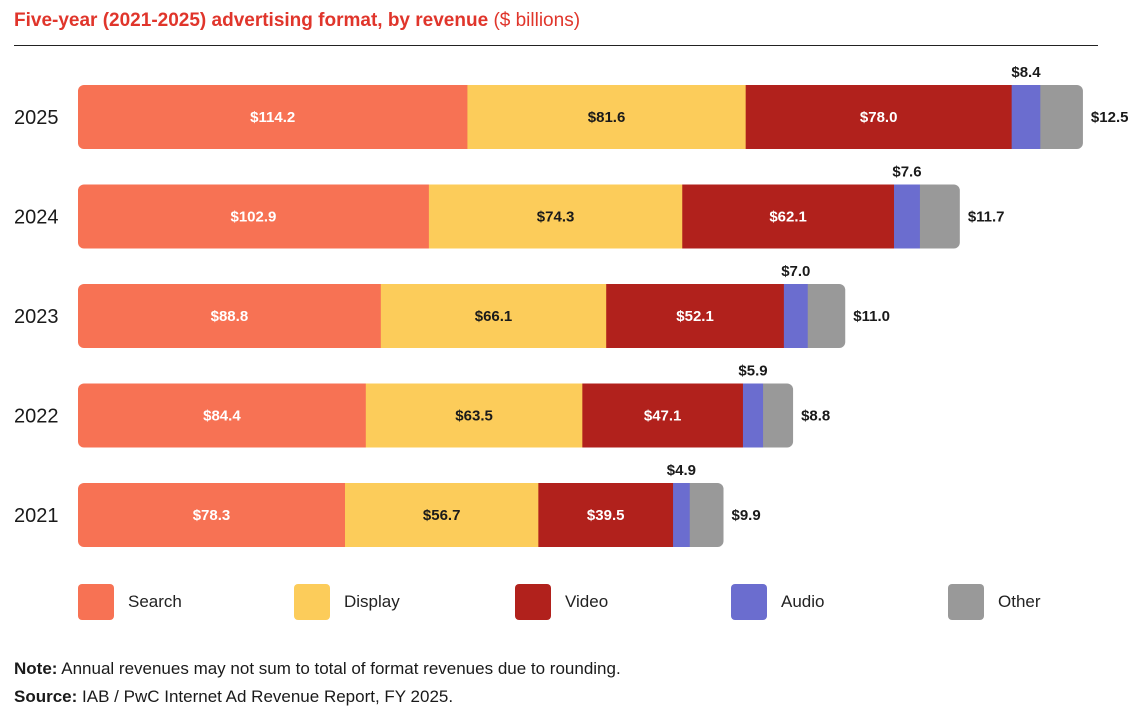 The height and width of the screenshot is (715, 1140). What do you see at coordinates (36, 668) in the screenshot?
I see `note-label: Note:` at bounding box center [36, 668].